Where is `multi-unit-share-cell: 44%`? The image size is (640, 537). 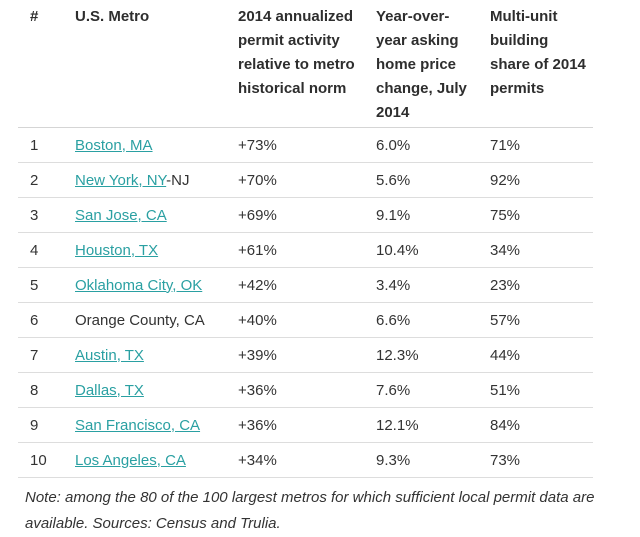
multi-unit-share-cell: 44% is located at coordinates (541, 355).